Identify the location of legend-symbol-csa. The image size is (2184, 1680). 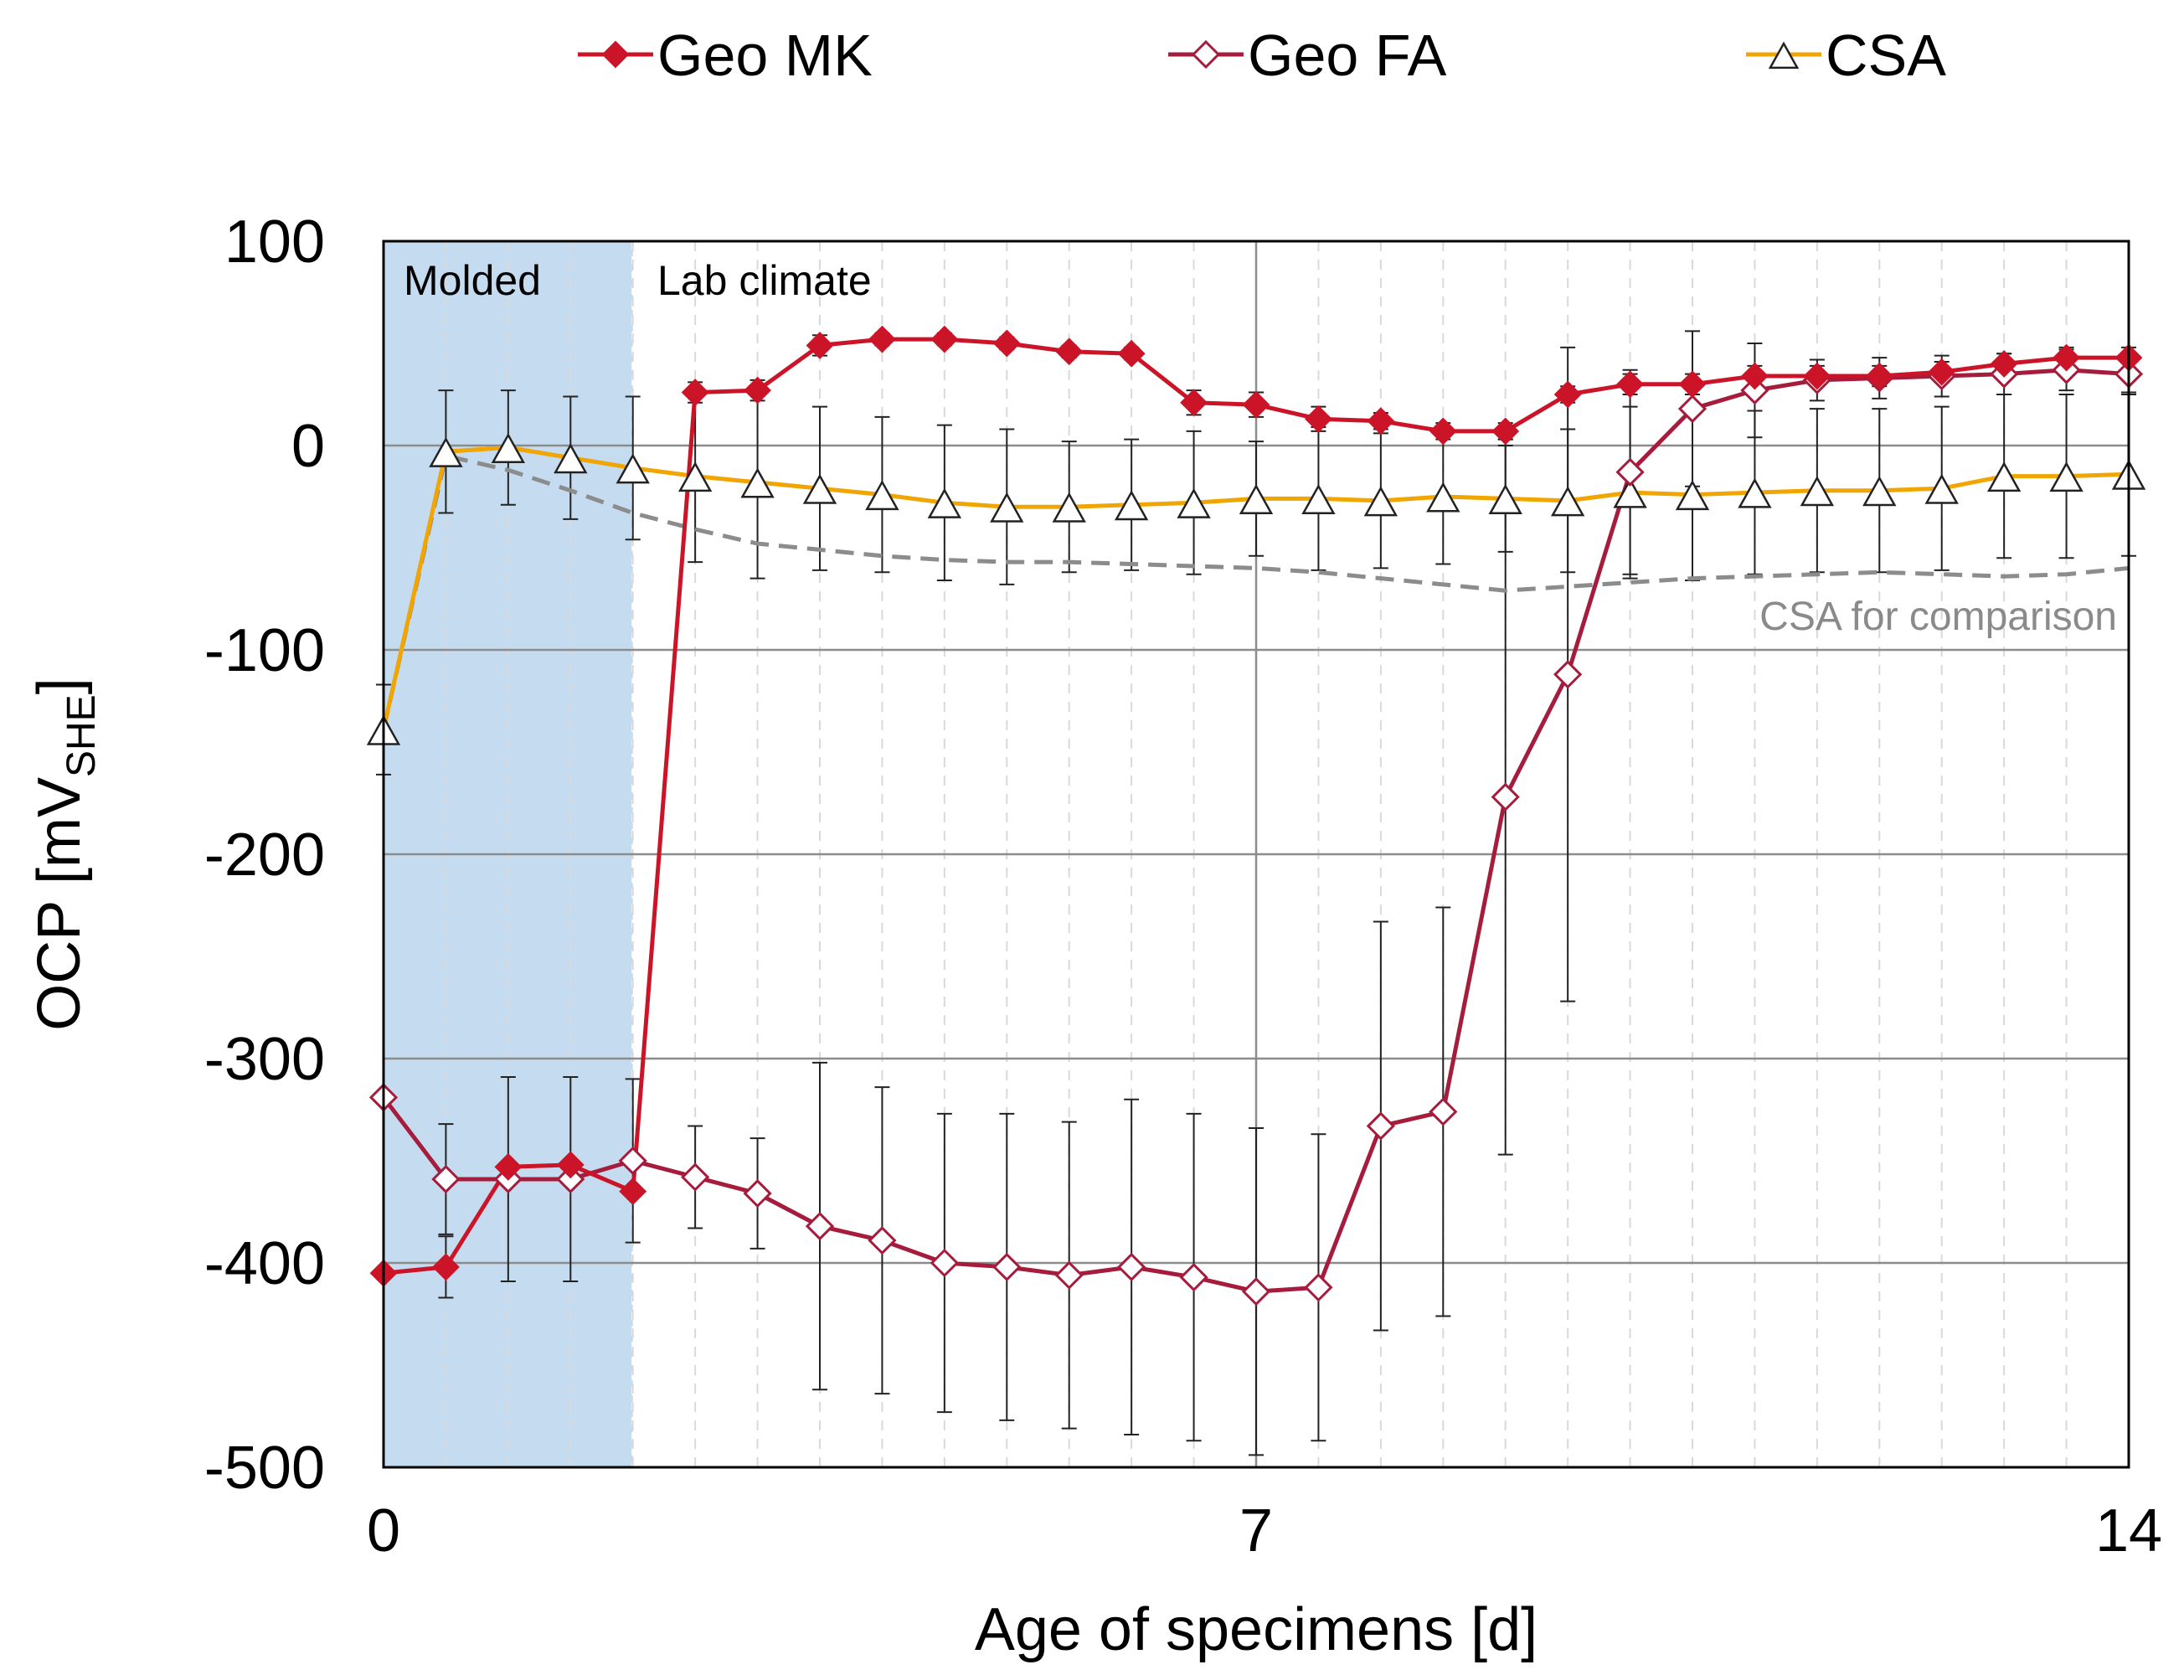
(1784, 55).